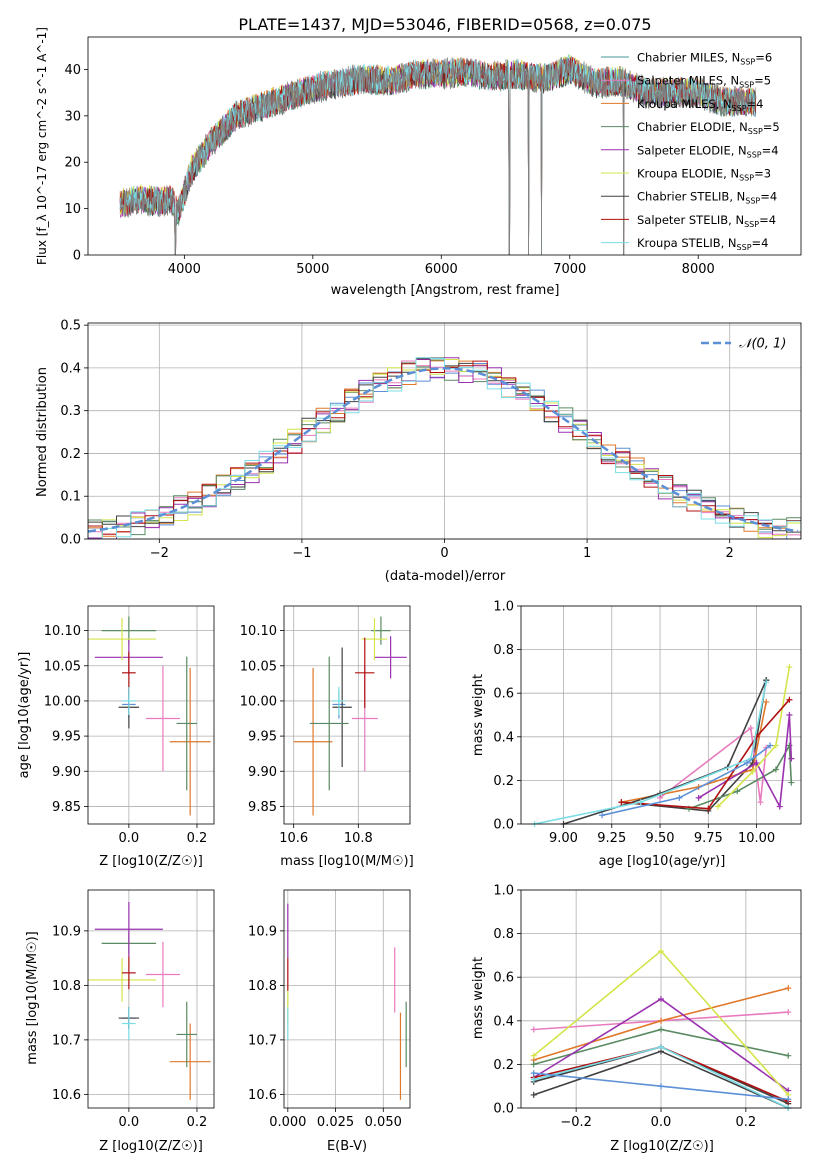 Image resolution: width=819 pixels, height=1170 pixels. What do you see at coordinates (662, 861) in the screenshot?
I see `weight-age-xlabel: age [log10(age/yr)]` at bounding box center [662, 861].